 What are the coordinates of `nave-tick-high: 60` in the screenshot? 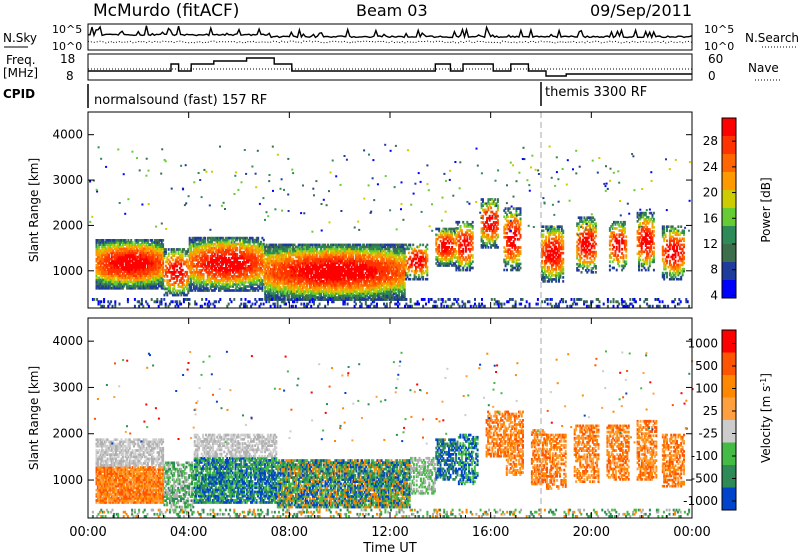 It's located at (715, 59).